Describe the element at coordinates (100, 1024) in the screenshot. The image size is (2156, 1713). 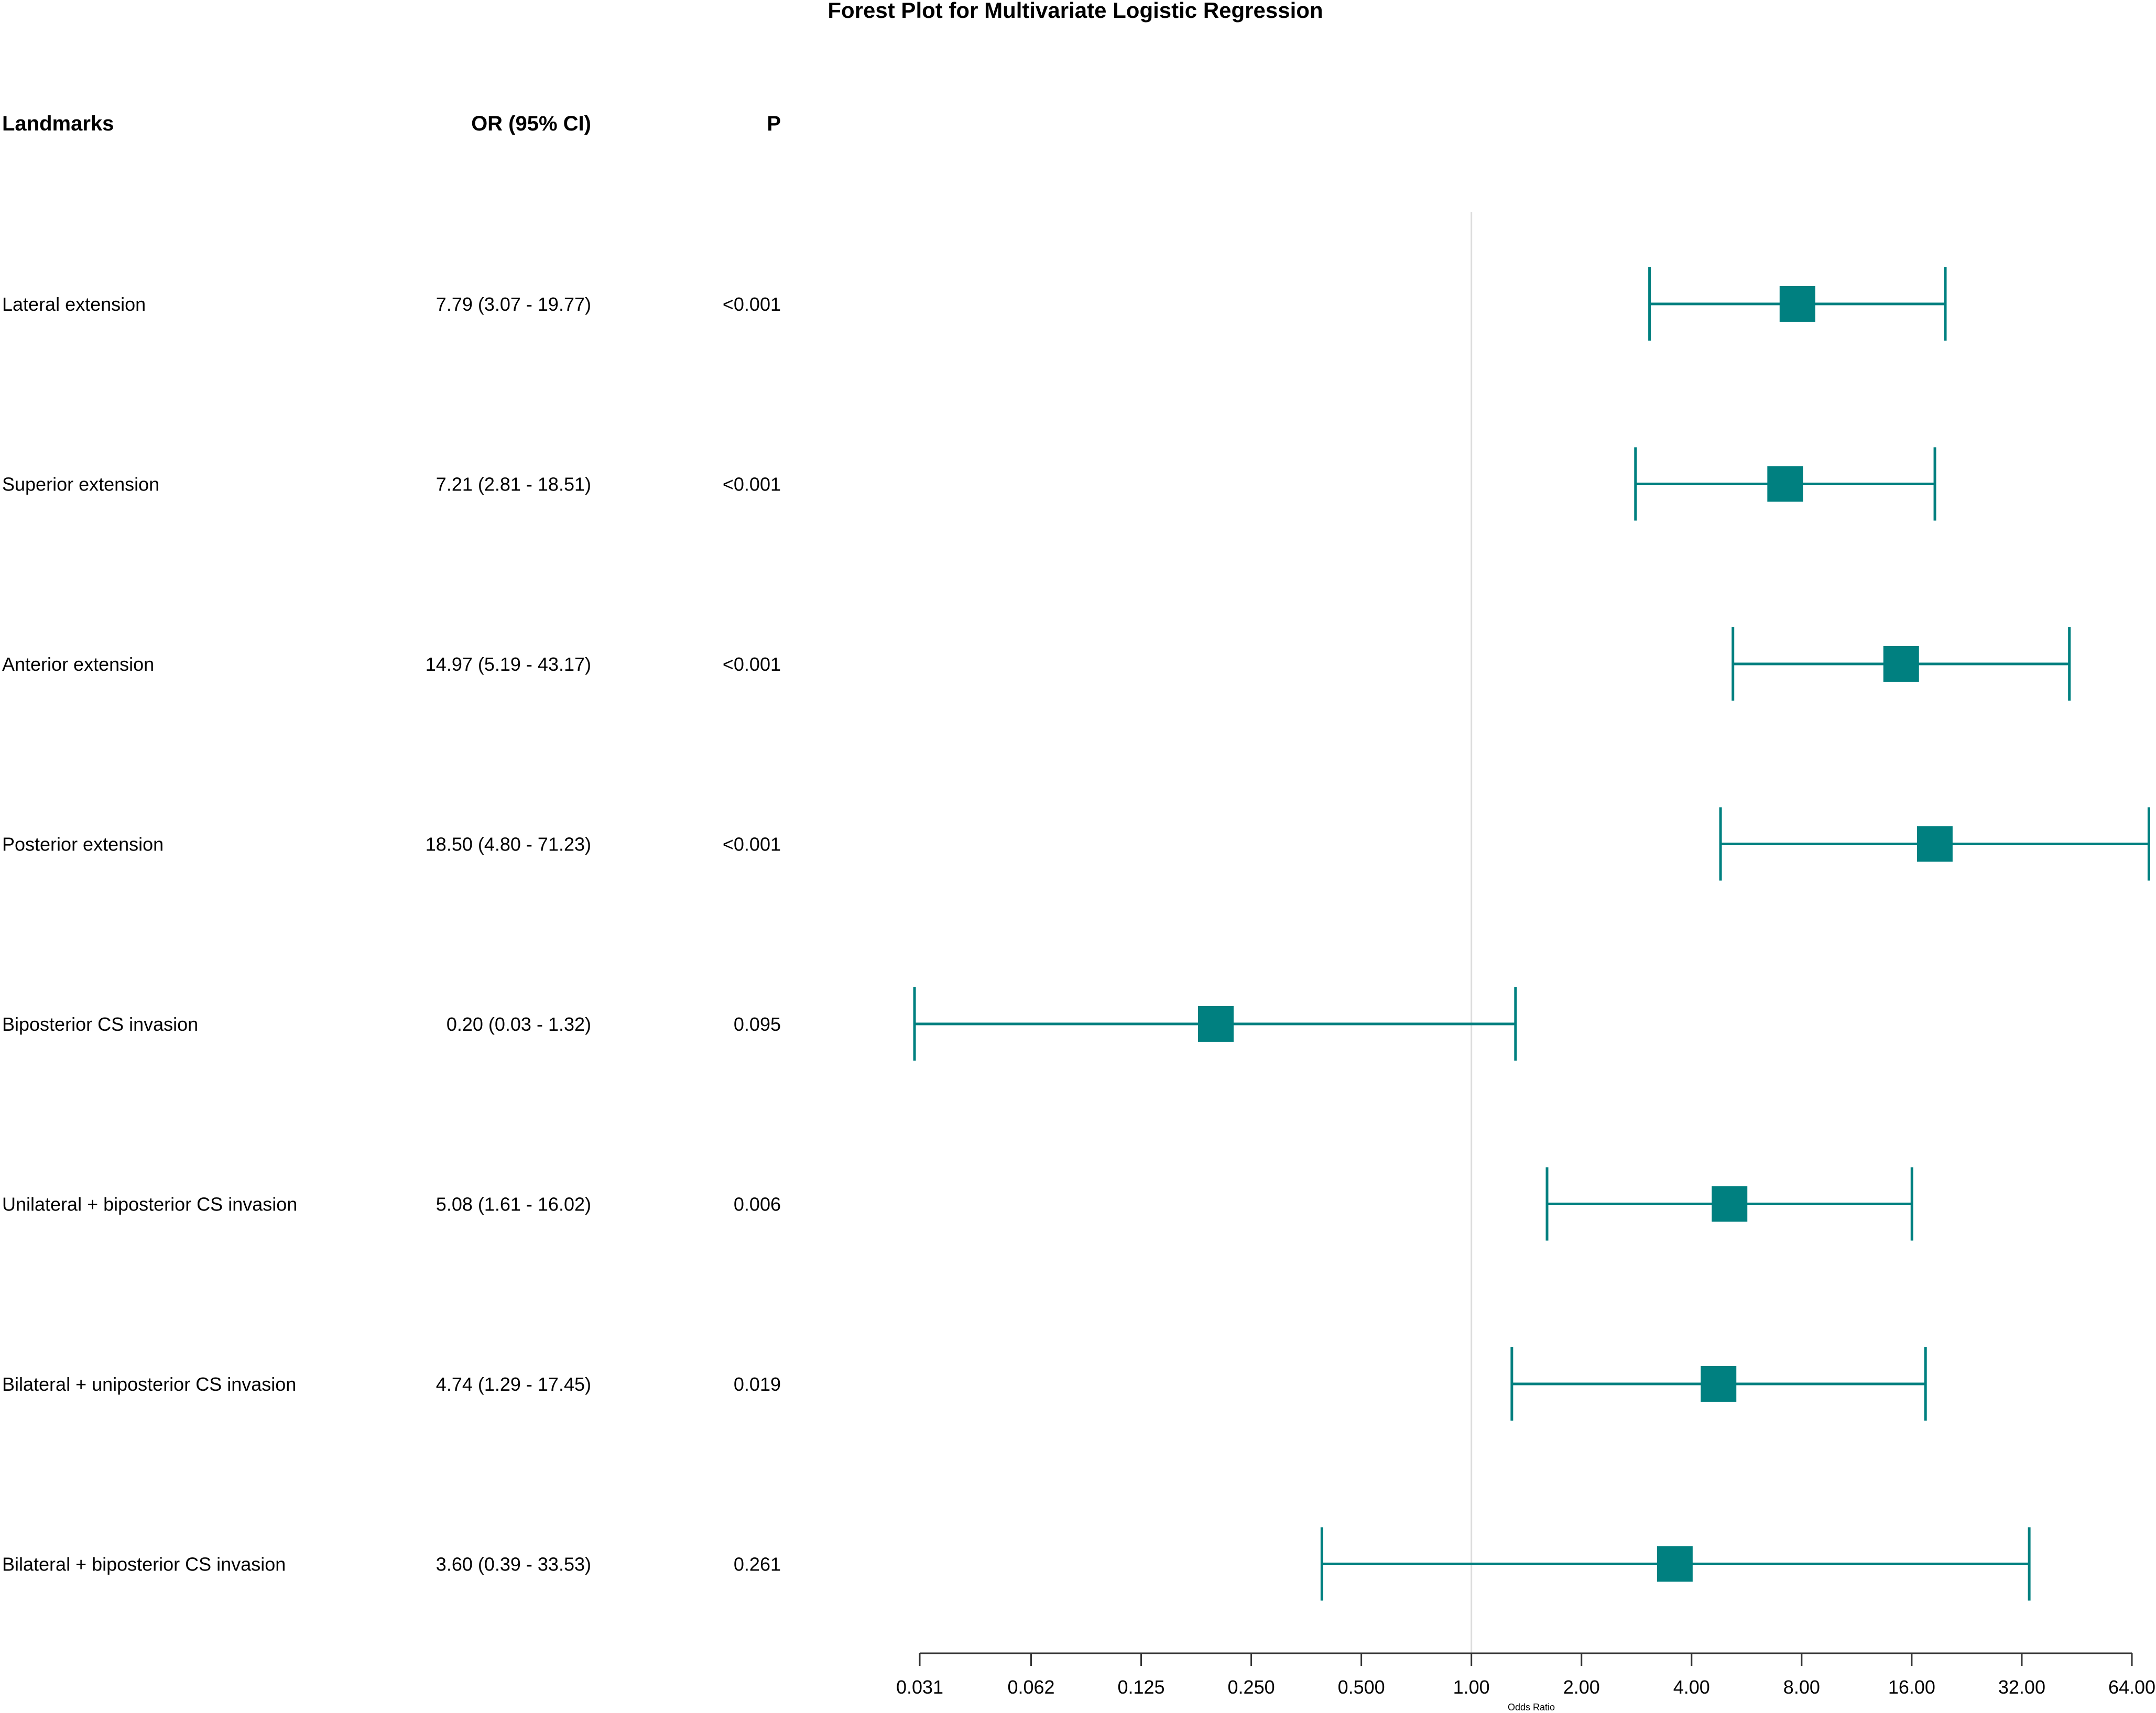
I see `row-label: Biposterior CS invasion` at that location.